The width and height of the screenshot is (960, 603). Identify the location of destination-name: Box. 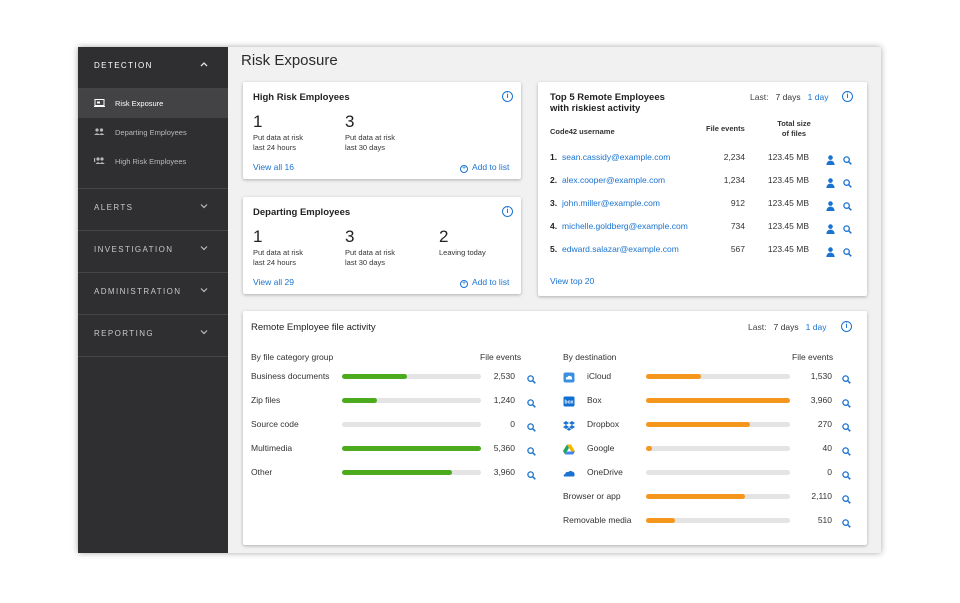
(594, 400).